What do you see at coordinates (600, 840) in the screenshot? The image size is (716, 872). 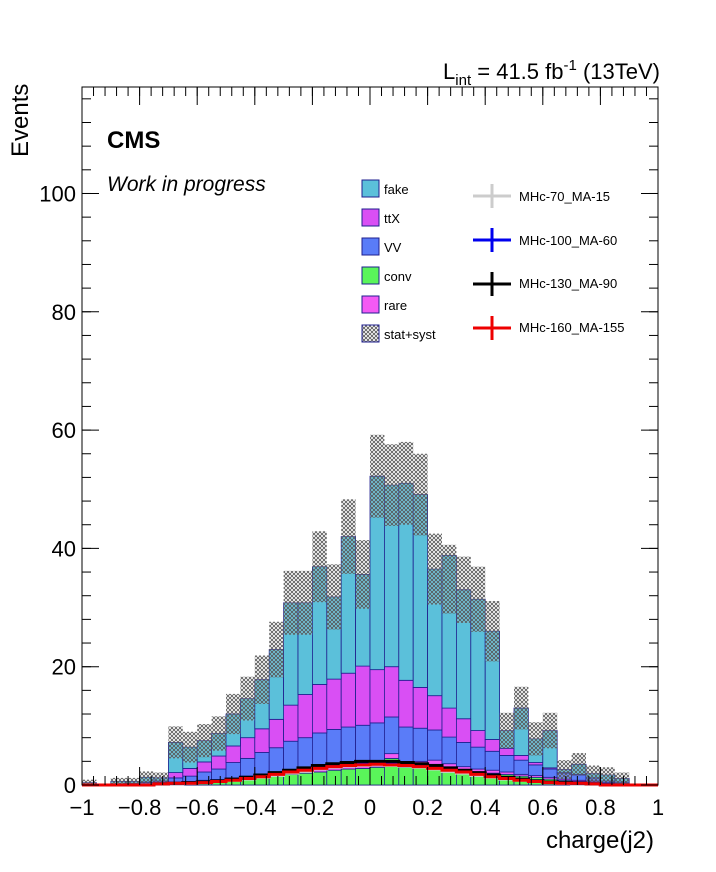 I see `x-axis-title: charge(j2)` at bounding box center [600, 840].